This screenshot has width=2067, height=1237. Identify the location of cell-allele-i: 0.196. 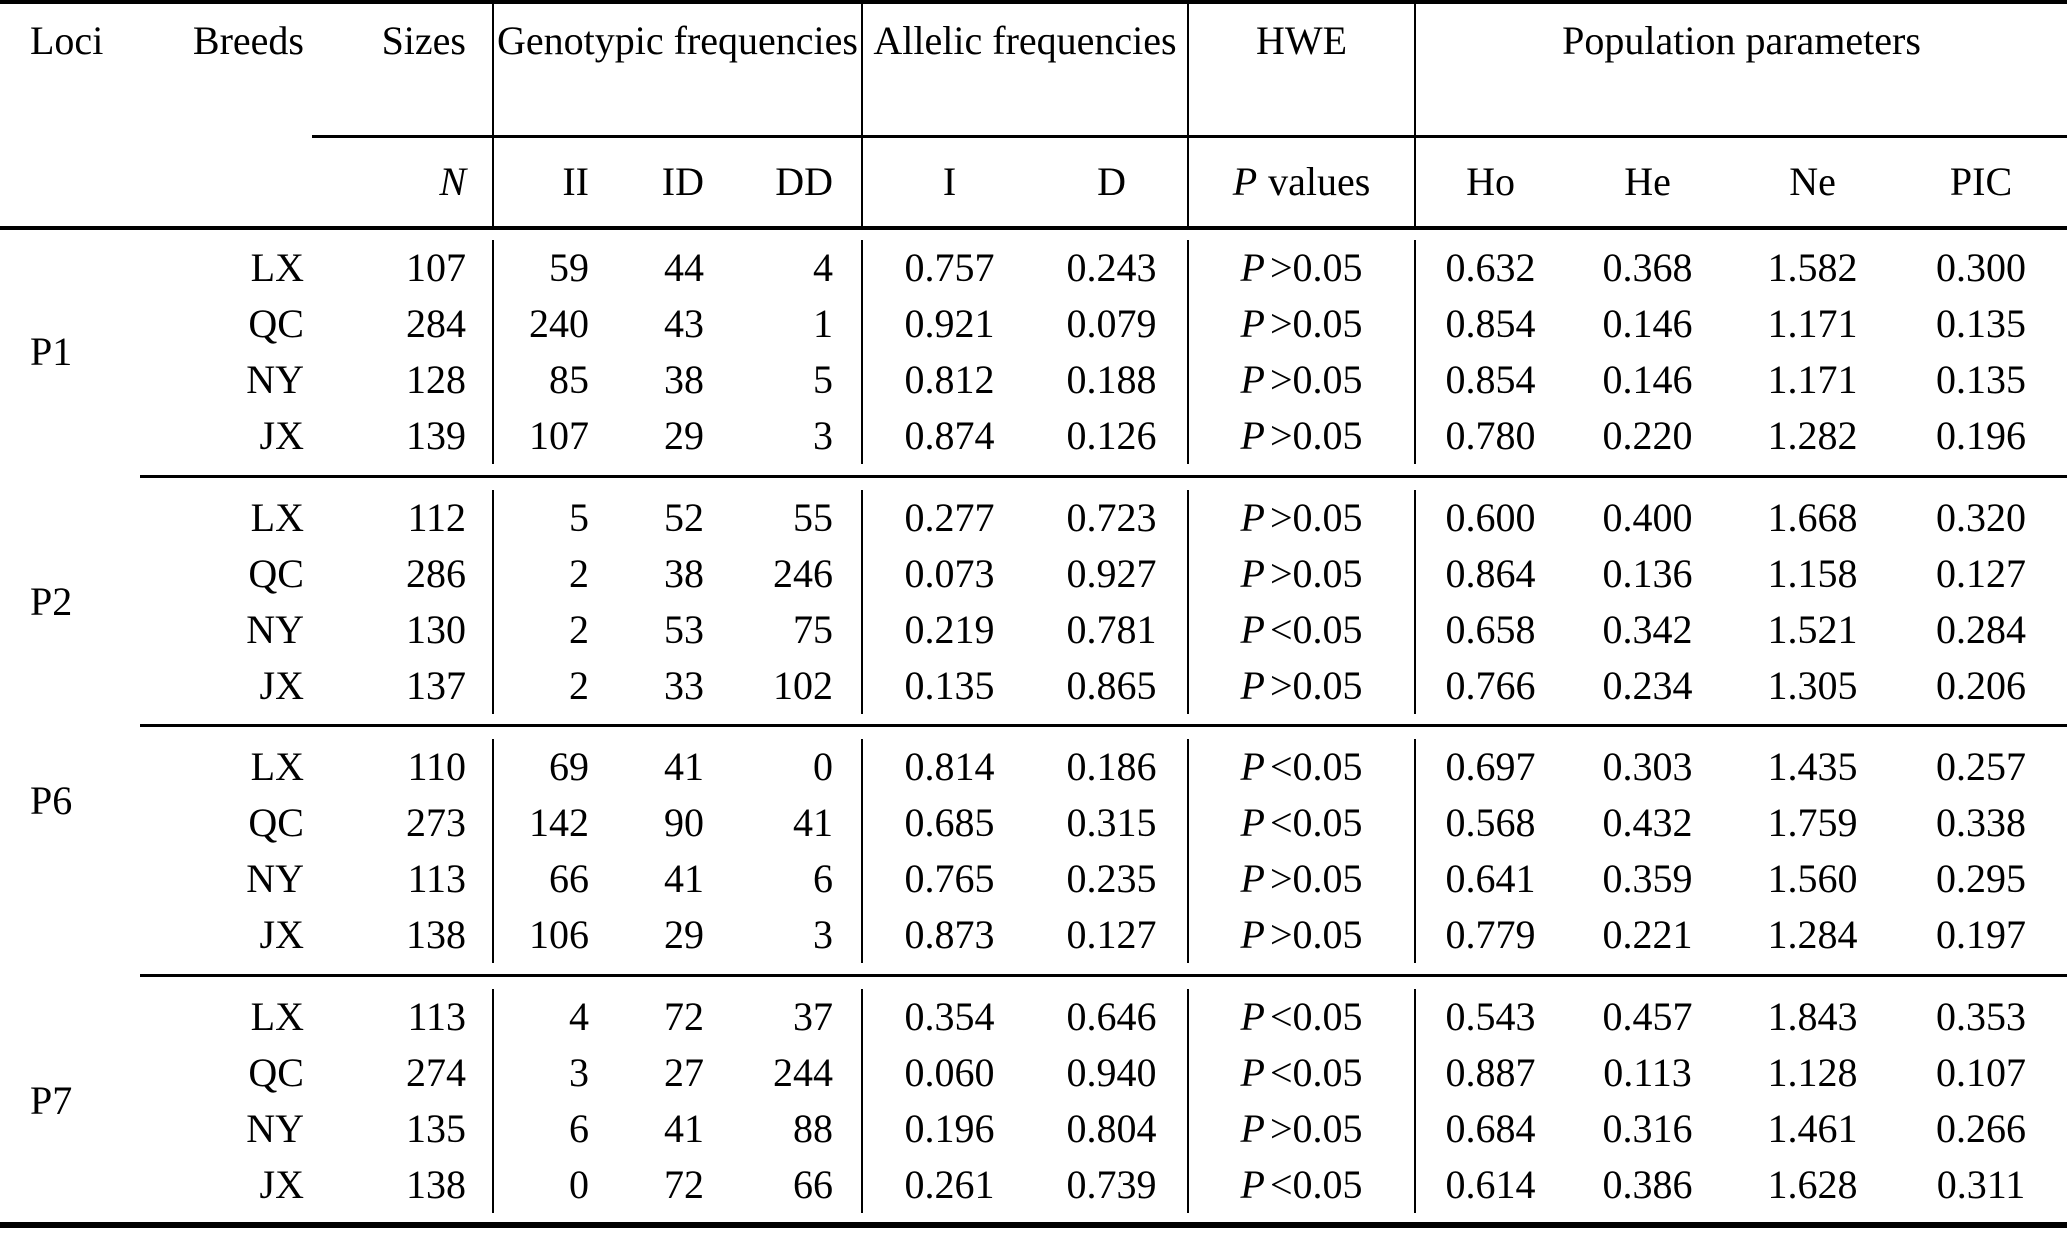
(949, 1128).